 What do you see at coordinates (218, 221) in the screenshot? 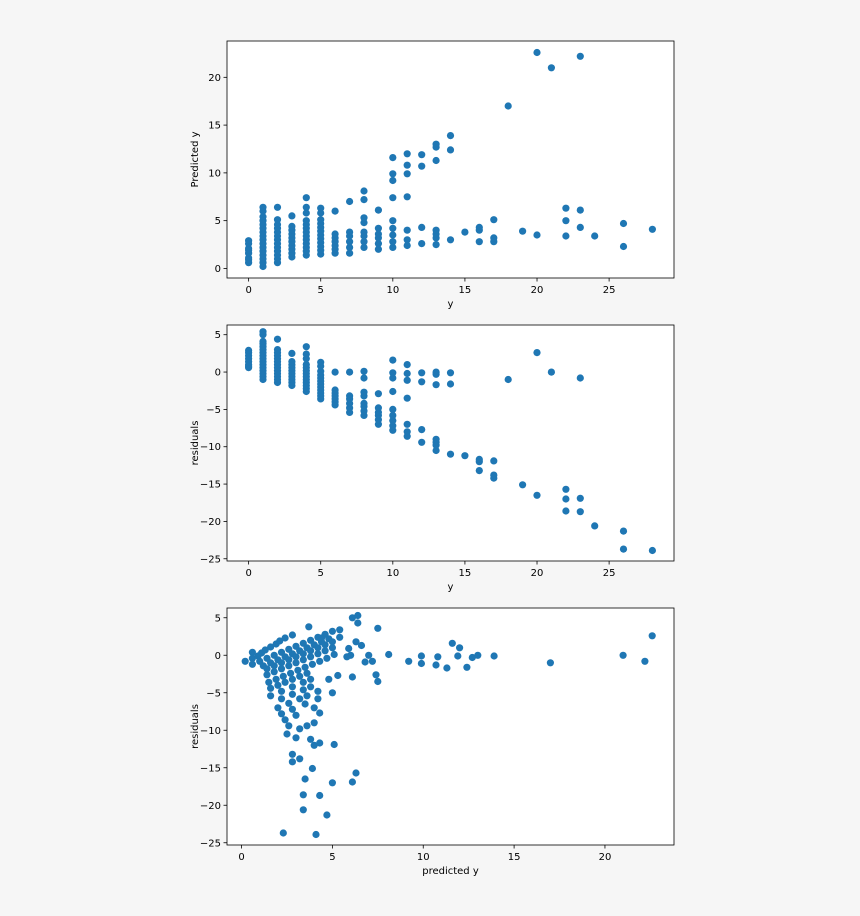
I see `y-tick-label: 5` at bounding box center [218, 221].